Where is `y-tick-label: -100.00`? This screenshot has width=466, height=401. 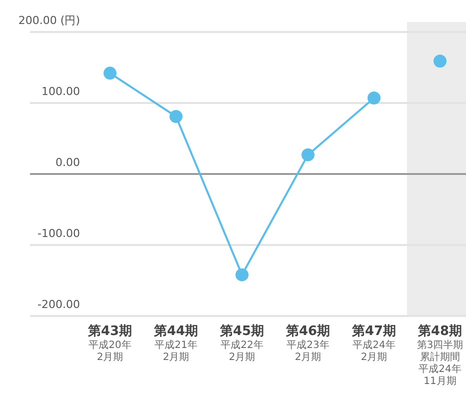
y-tick-label: -100.00 is located at coordinates (59, 233).